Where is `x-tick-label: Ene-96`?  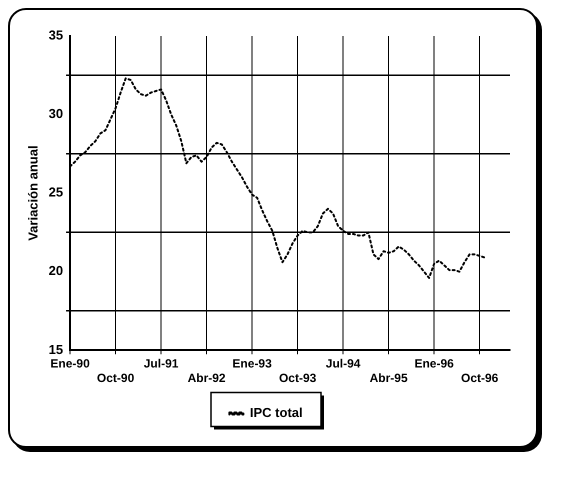
x-tick-label: Ene-96 is located at coordinates (434, 363).